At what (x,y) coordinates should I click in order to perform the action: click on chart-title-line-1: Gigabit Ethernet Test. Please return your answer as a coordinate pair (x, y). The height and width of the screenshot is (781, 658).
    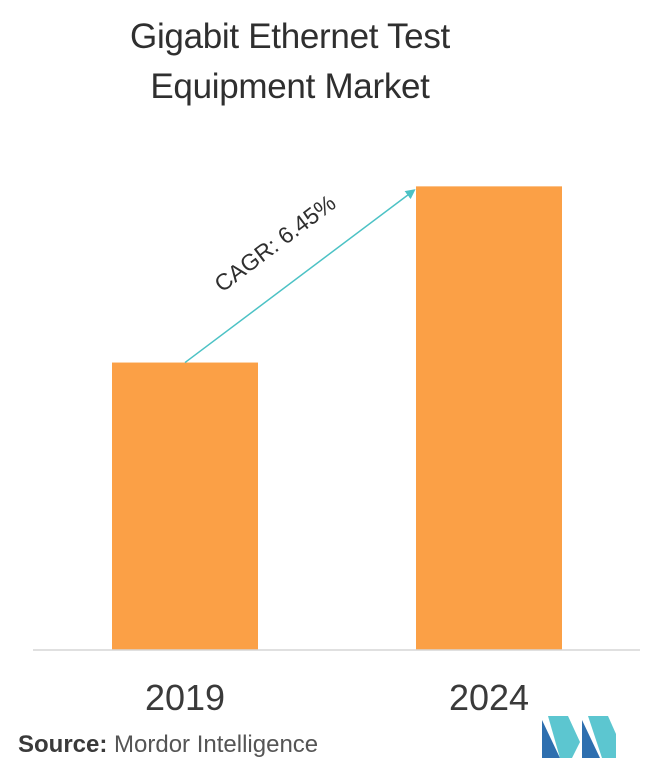
    Looking at the image, I should click on (290, 36).